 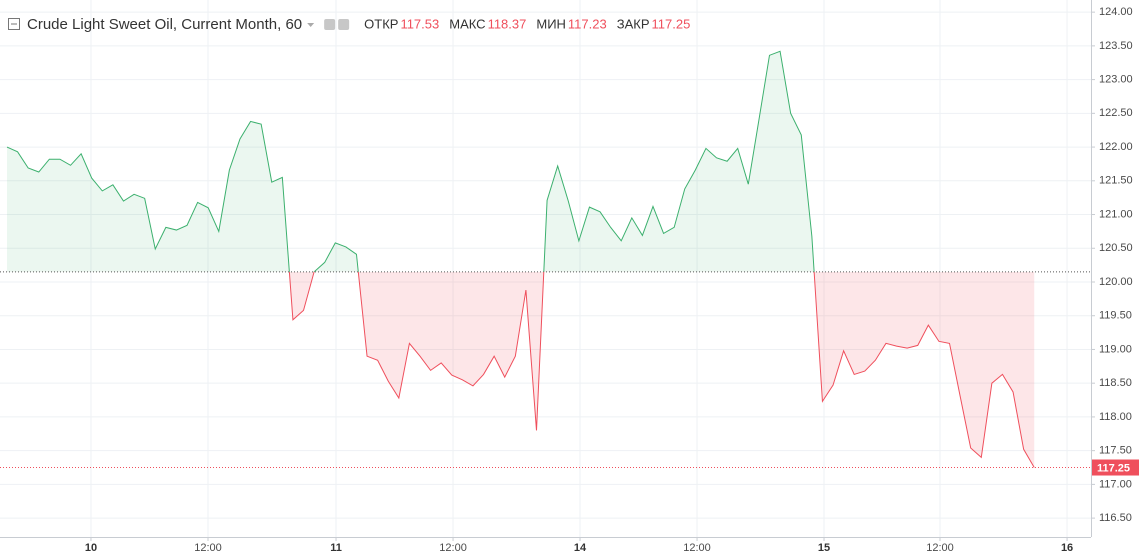 I want to click on last-price-label: 117.25, so click(x=1113, y=468).